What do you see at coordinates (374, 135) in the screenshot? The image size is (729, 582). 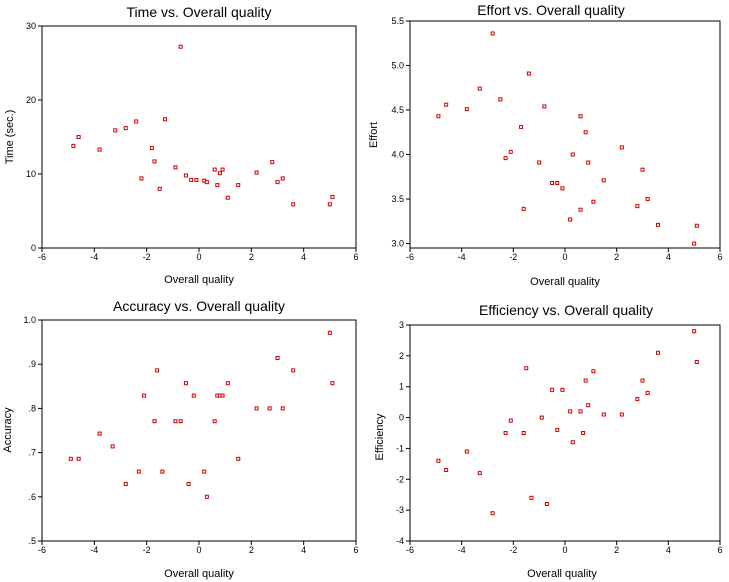 I see `y-axis-label: Effort` at bounding box center [374, 135].